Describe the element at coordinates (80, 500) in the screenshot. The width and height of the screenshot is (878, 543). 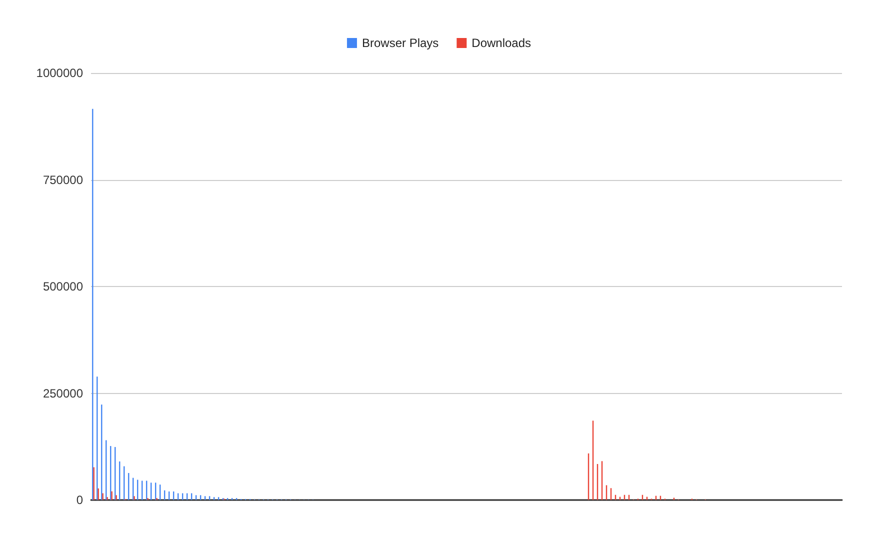
I see `y-tick-label: 0` at that location.